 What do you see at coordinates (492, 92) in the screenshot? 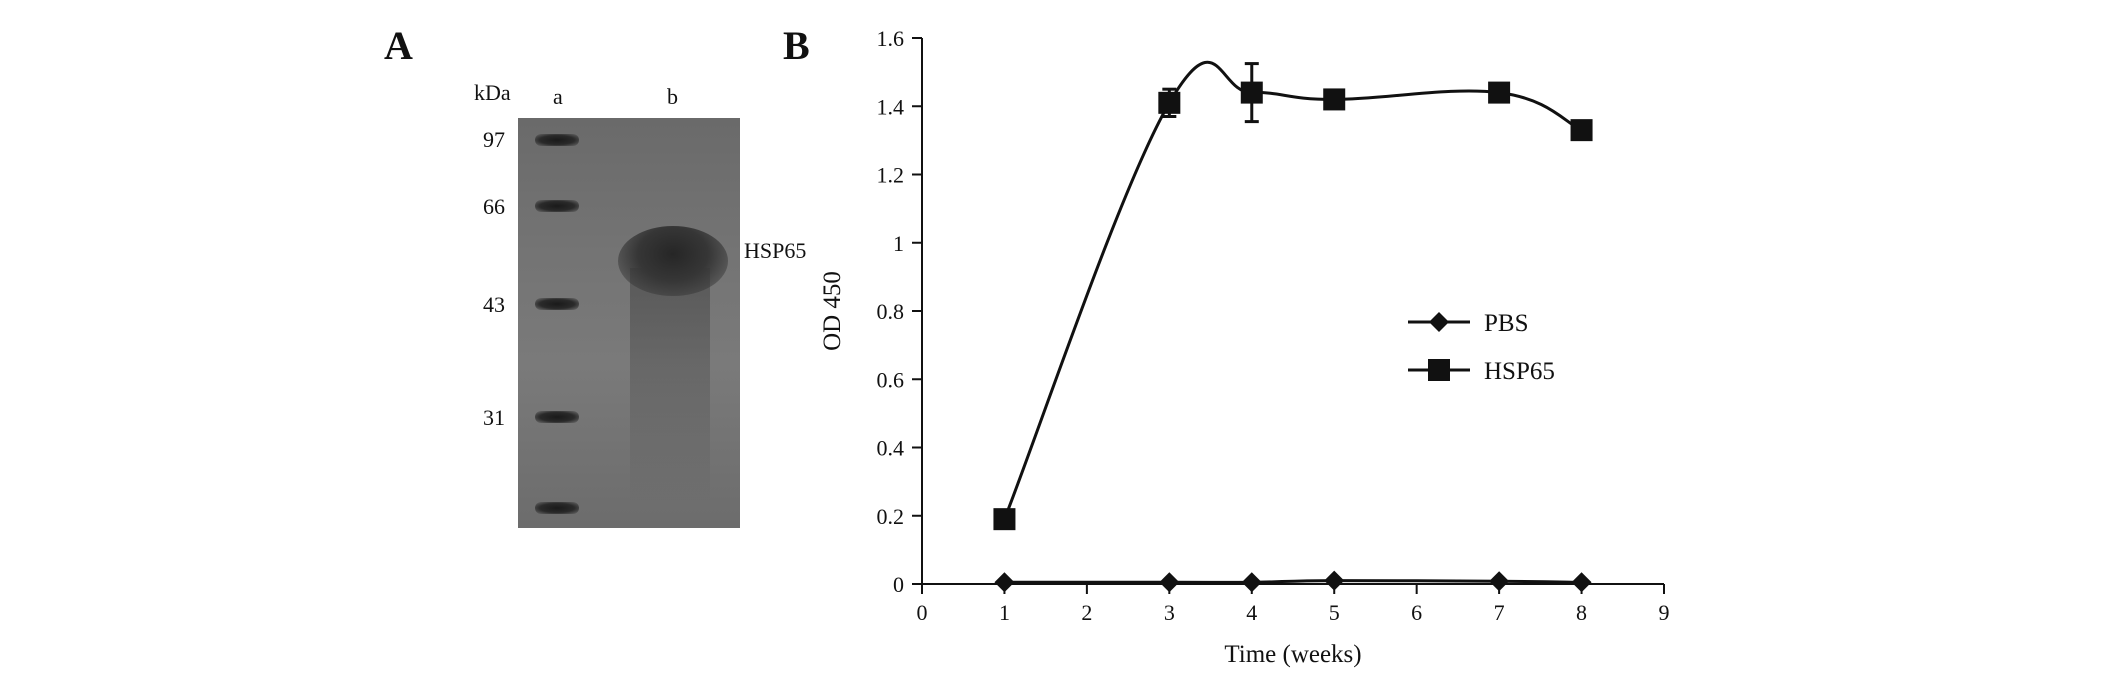
I see `gel-unit-label: kDa` at bounding box center [492, 92].